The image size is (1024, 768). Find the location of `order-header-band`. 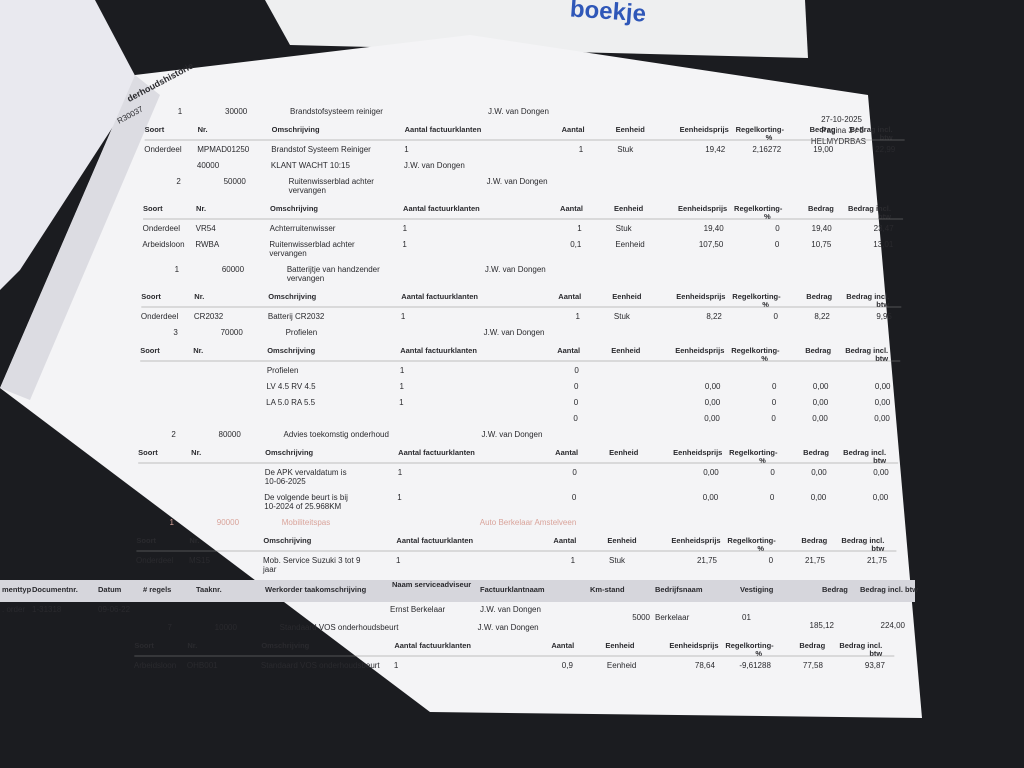

order-header-band is located at coordinates (457, 591).